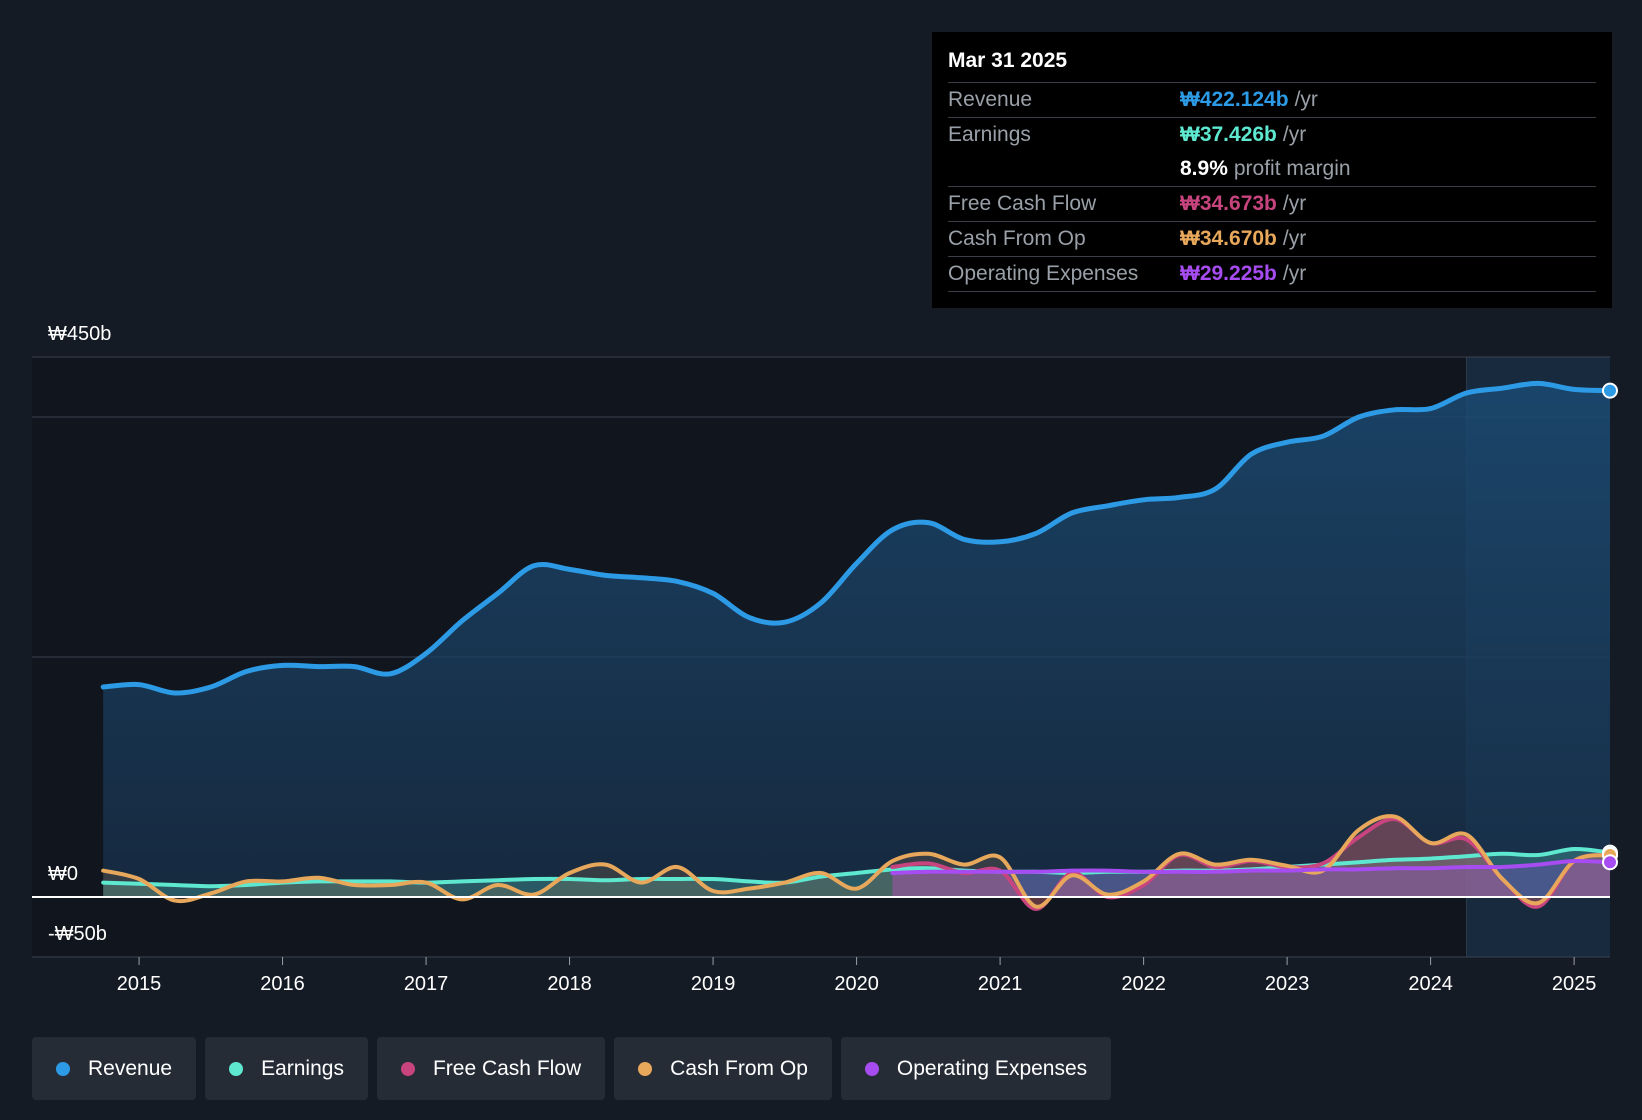 This screenshot has width=1642, height=1120. Describe the element at coordinates (426, 984) in the screenshot. I see `x-tick-label: 2017` at that location.